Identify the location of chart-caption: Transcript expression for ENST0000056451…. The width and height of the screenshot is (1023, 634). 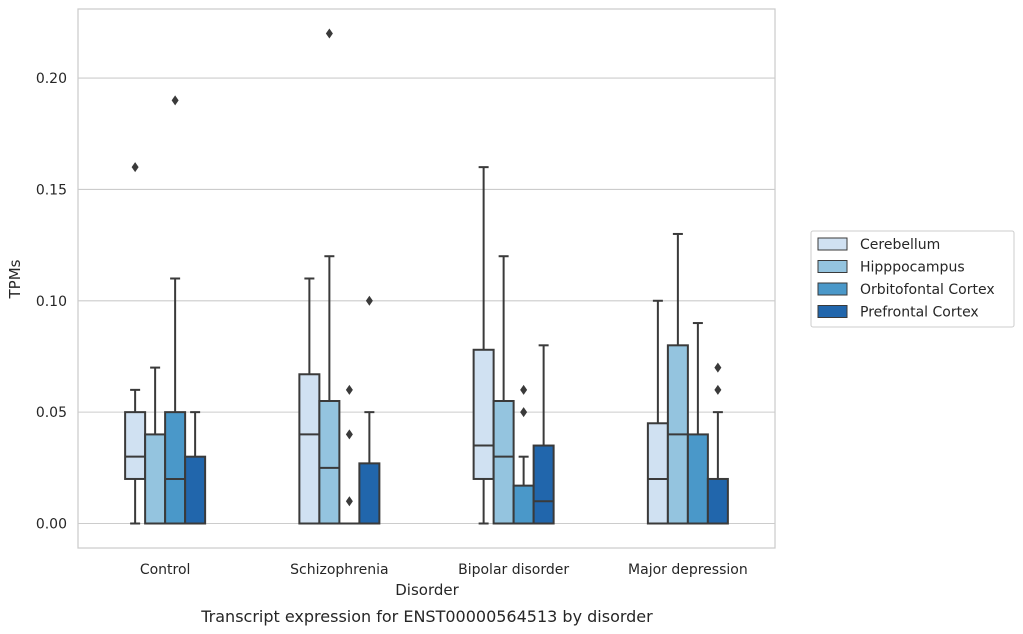
(426, 616).